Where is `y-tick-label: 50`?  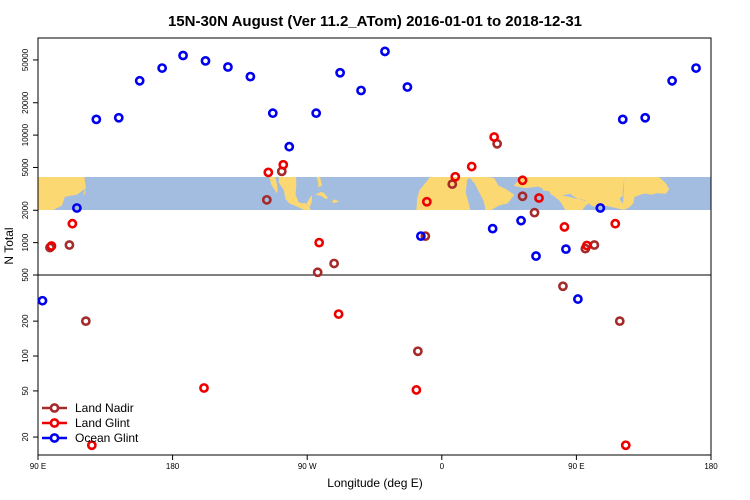 y-tick-label: 50 is located at coordinates (25, 390).